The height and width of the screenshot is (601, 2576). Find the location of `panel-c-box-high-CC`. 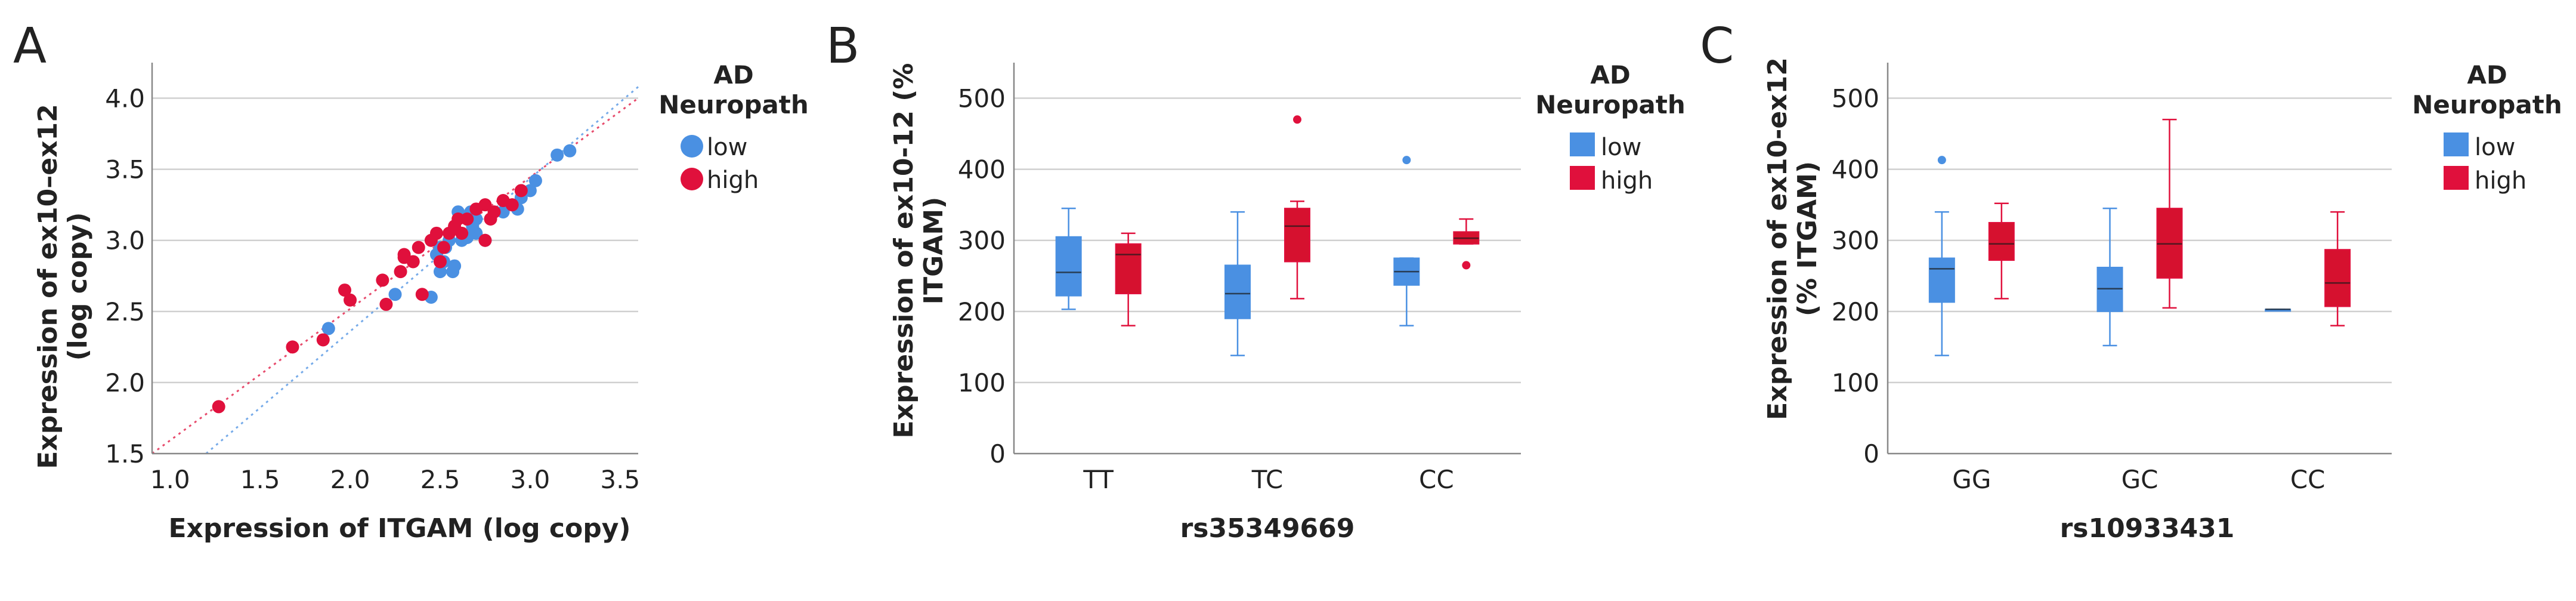

panel-c-box-high-CC is located at coordinates (2337, 268).